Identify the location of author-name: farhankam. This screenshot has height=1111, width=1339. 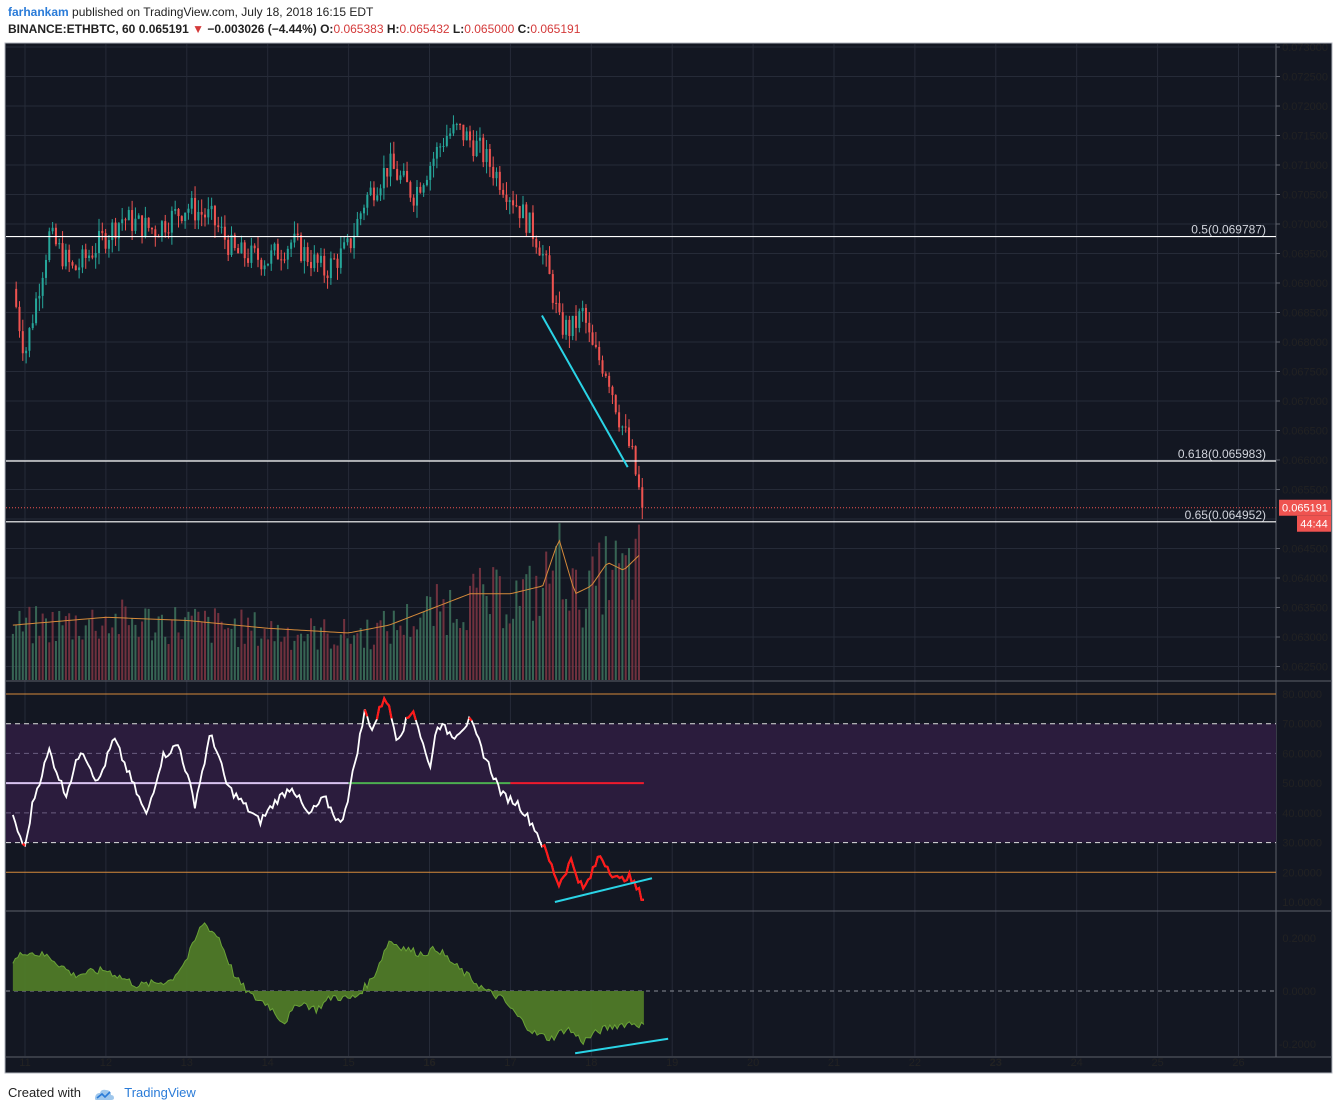
(38, 12).